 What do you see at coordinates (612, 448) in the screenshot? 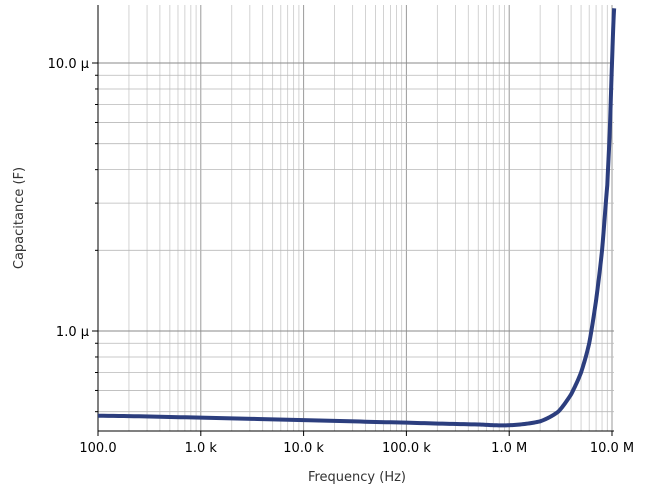
I see `x-tick-label: 10.0 M` at bounding box center [612, 448].